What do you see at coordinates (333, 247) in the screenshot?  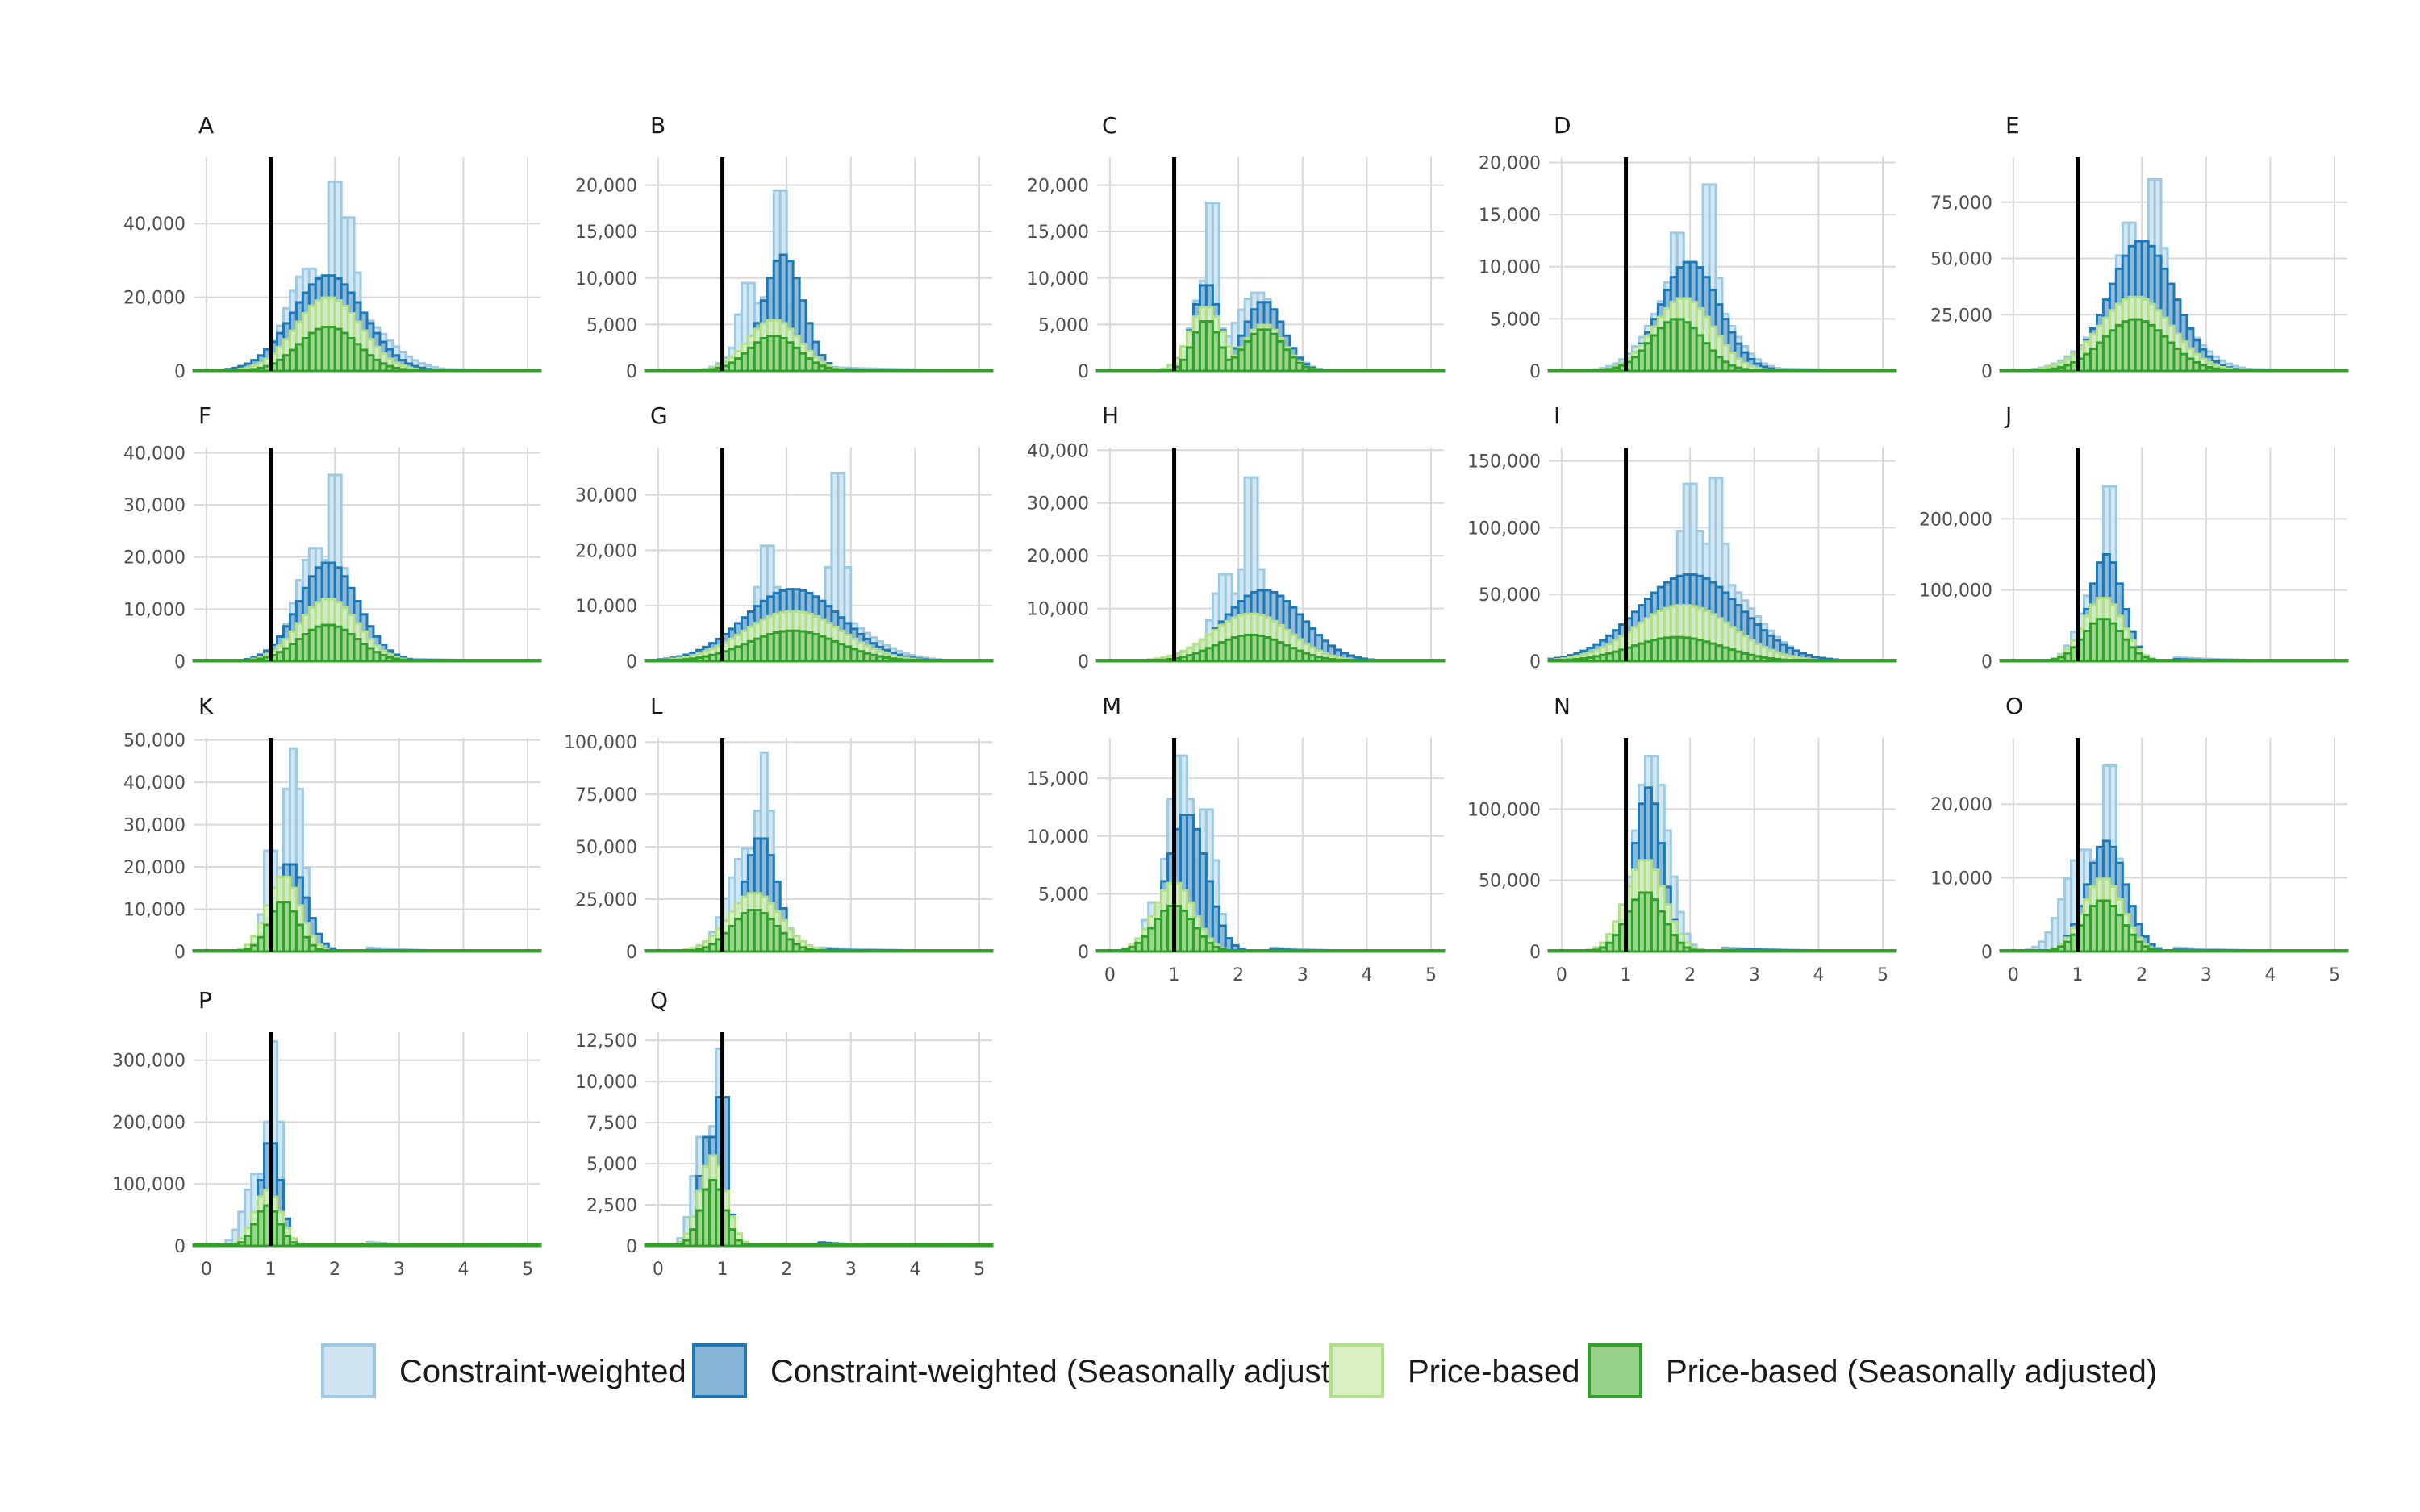 I see `facet-panel-A: 0 20,000 40,000 A` at bounding box center [333, 247].